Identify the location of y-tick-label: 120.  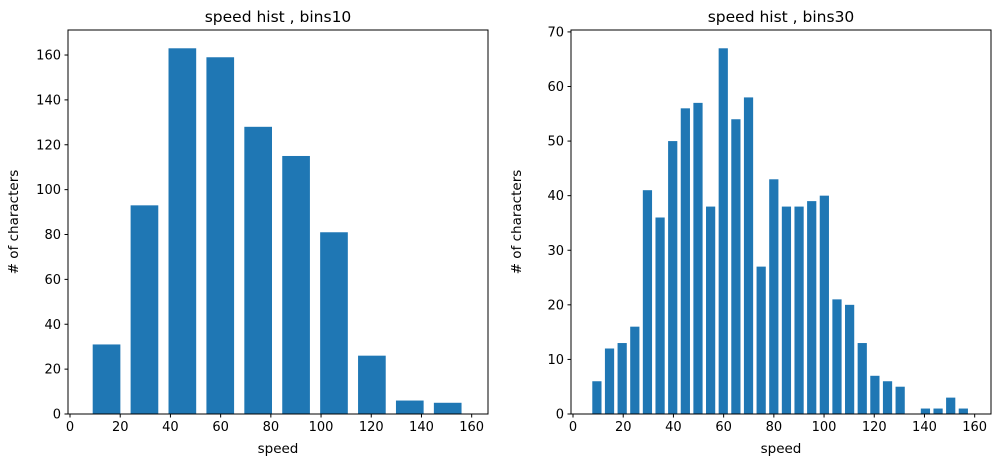
(48, 145).